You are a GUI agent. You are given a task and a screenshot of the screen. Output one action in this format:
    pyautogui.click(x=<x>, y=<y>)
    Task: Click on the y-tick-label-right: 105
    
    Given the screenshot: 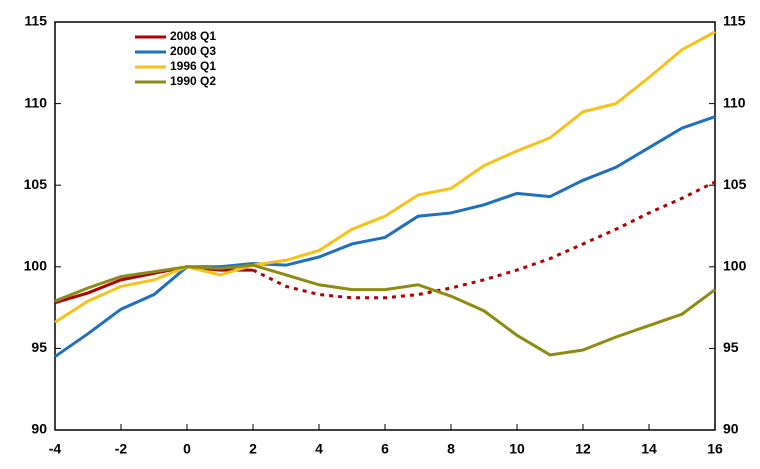 What is the action you would take?
    pyautogui.click(x=735, y=184)
    